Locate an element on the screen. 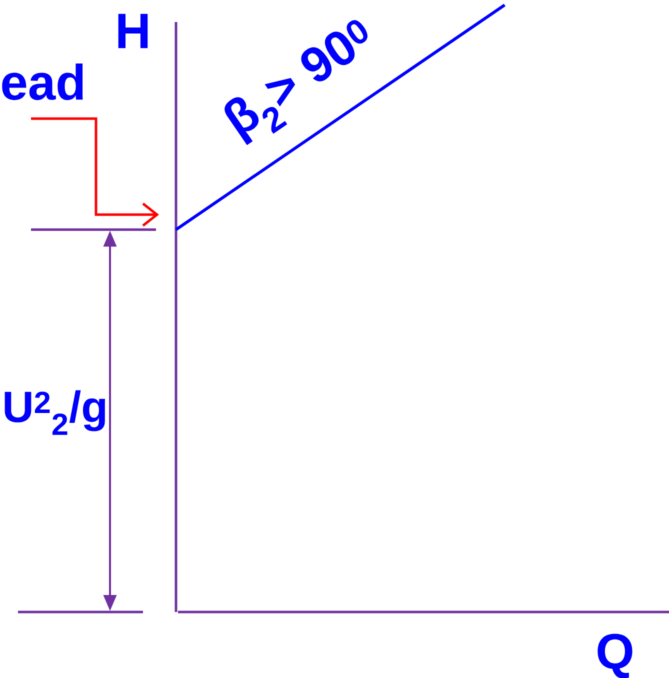  text: U$^{2}$$_{2}$/g is located at coordinates (55, 412).